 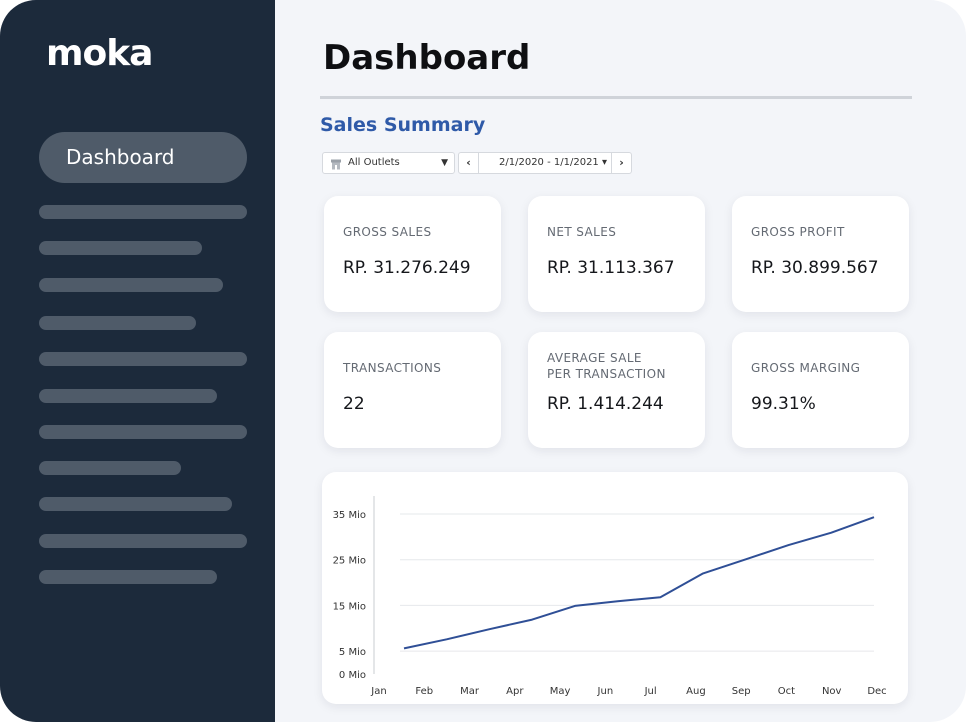 What do you see at coordinates (349, 606) in the screenshot?
I see `y-tick-label: 15 Mio` at bounding box center [349, 606].